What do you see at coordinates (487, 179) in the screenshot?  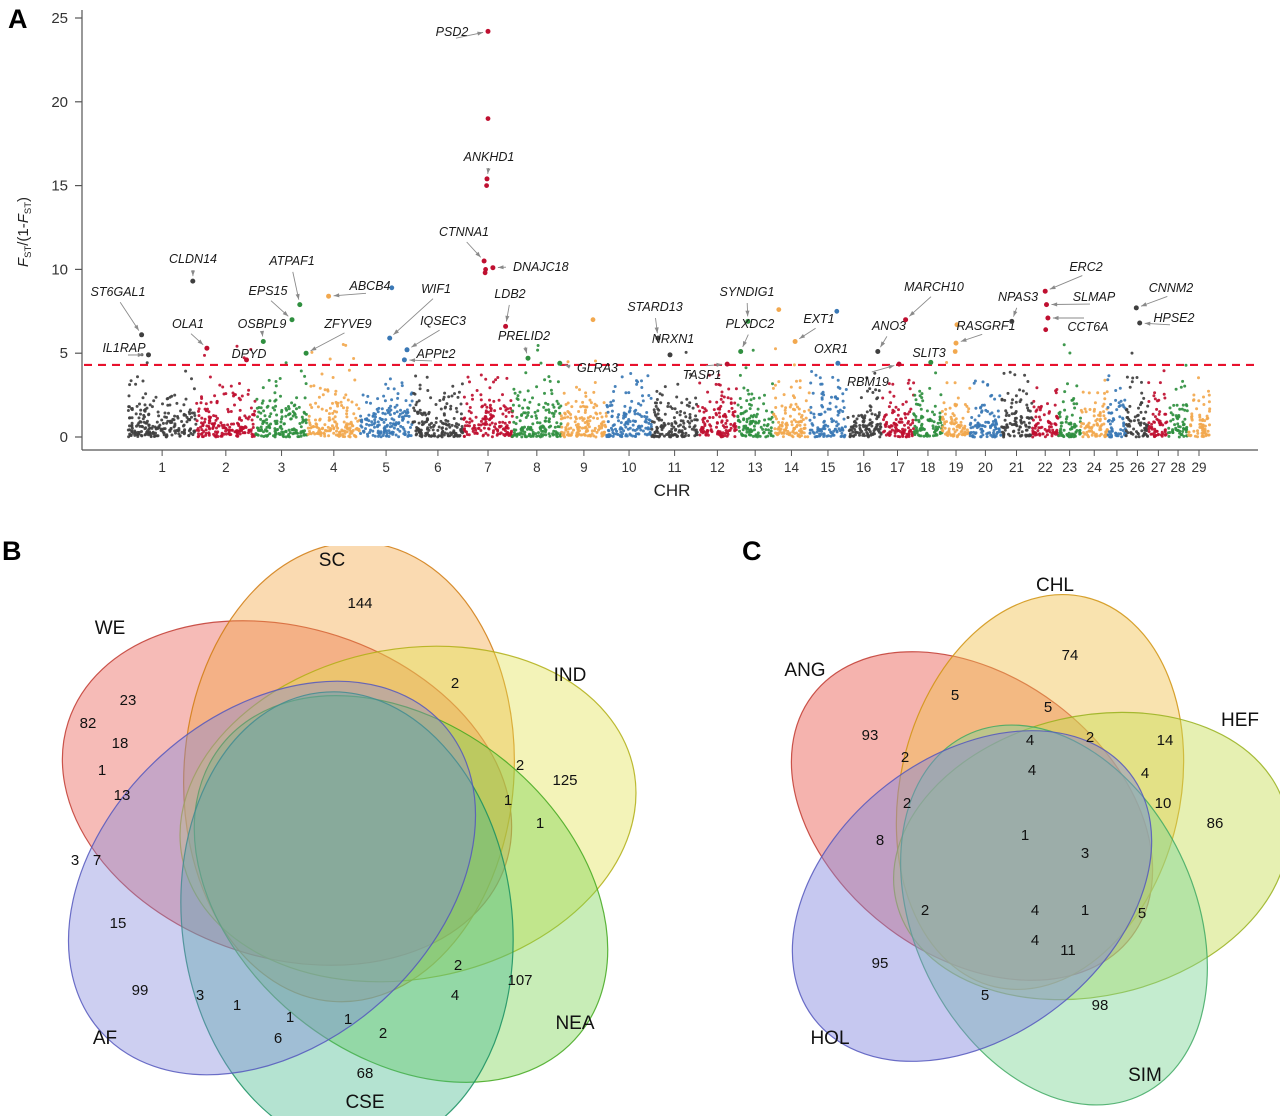 I see `gene-point-ANKHD1` at bounding box center [487, 179].